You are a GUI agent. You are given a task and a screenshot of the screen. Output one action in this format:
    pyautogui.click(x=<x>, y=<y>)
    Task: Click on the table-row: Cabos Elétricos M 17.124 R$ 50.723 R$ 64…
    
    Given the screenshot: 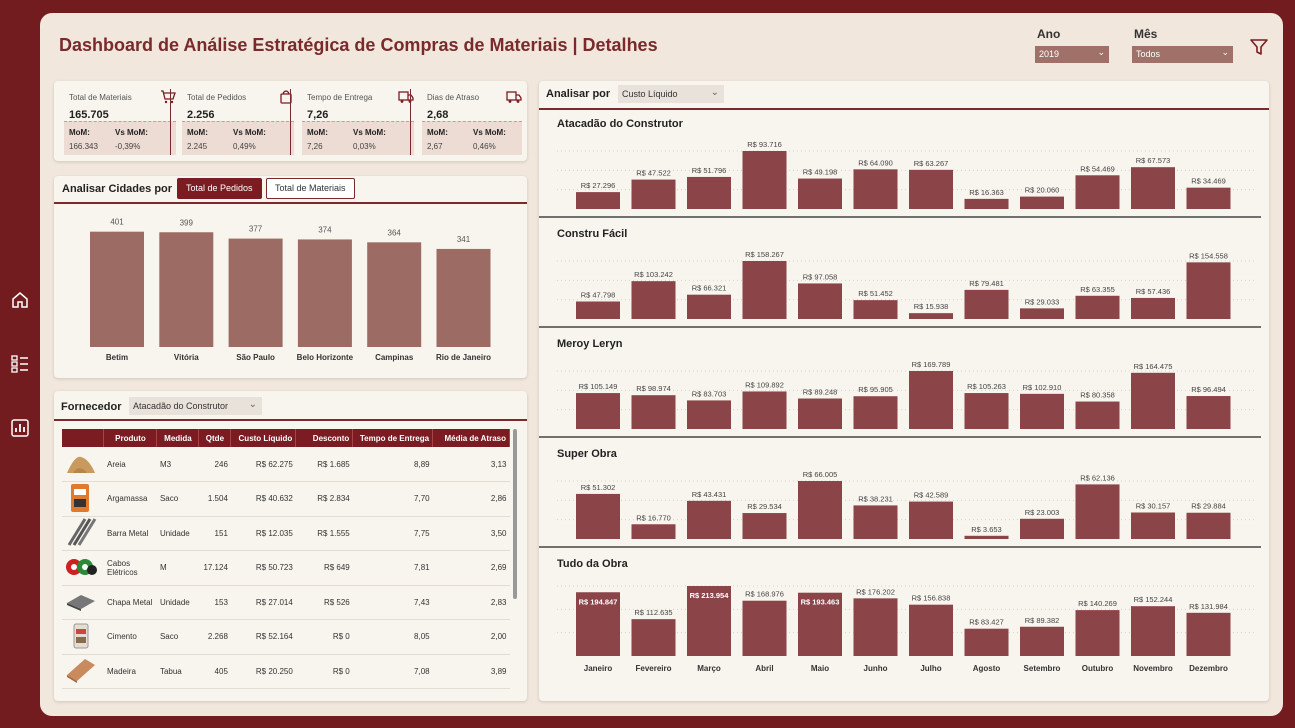 What is the action you would take?
    pyautogui.click(x=286, y=568)
    